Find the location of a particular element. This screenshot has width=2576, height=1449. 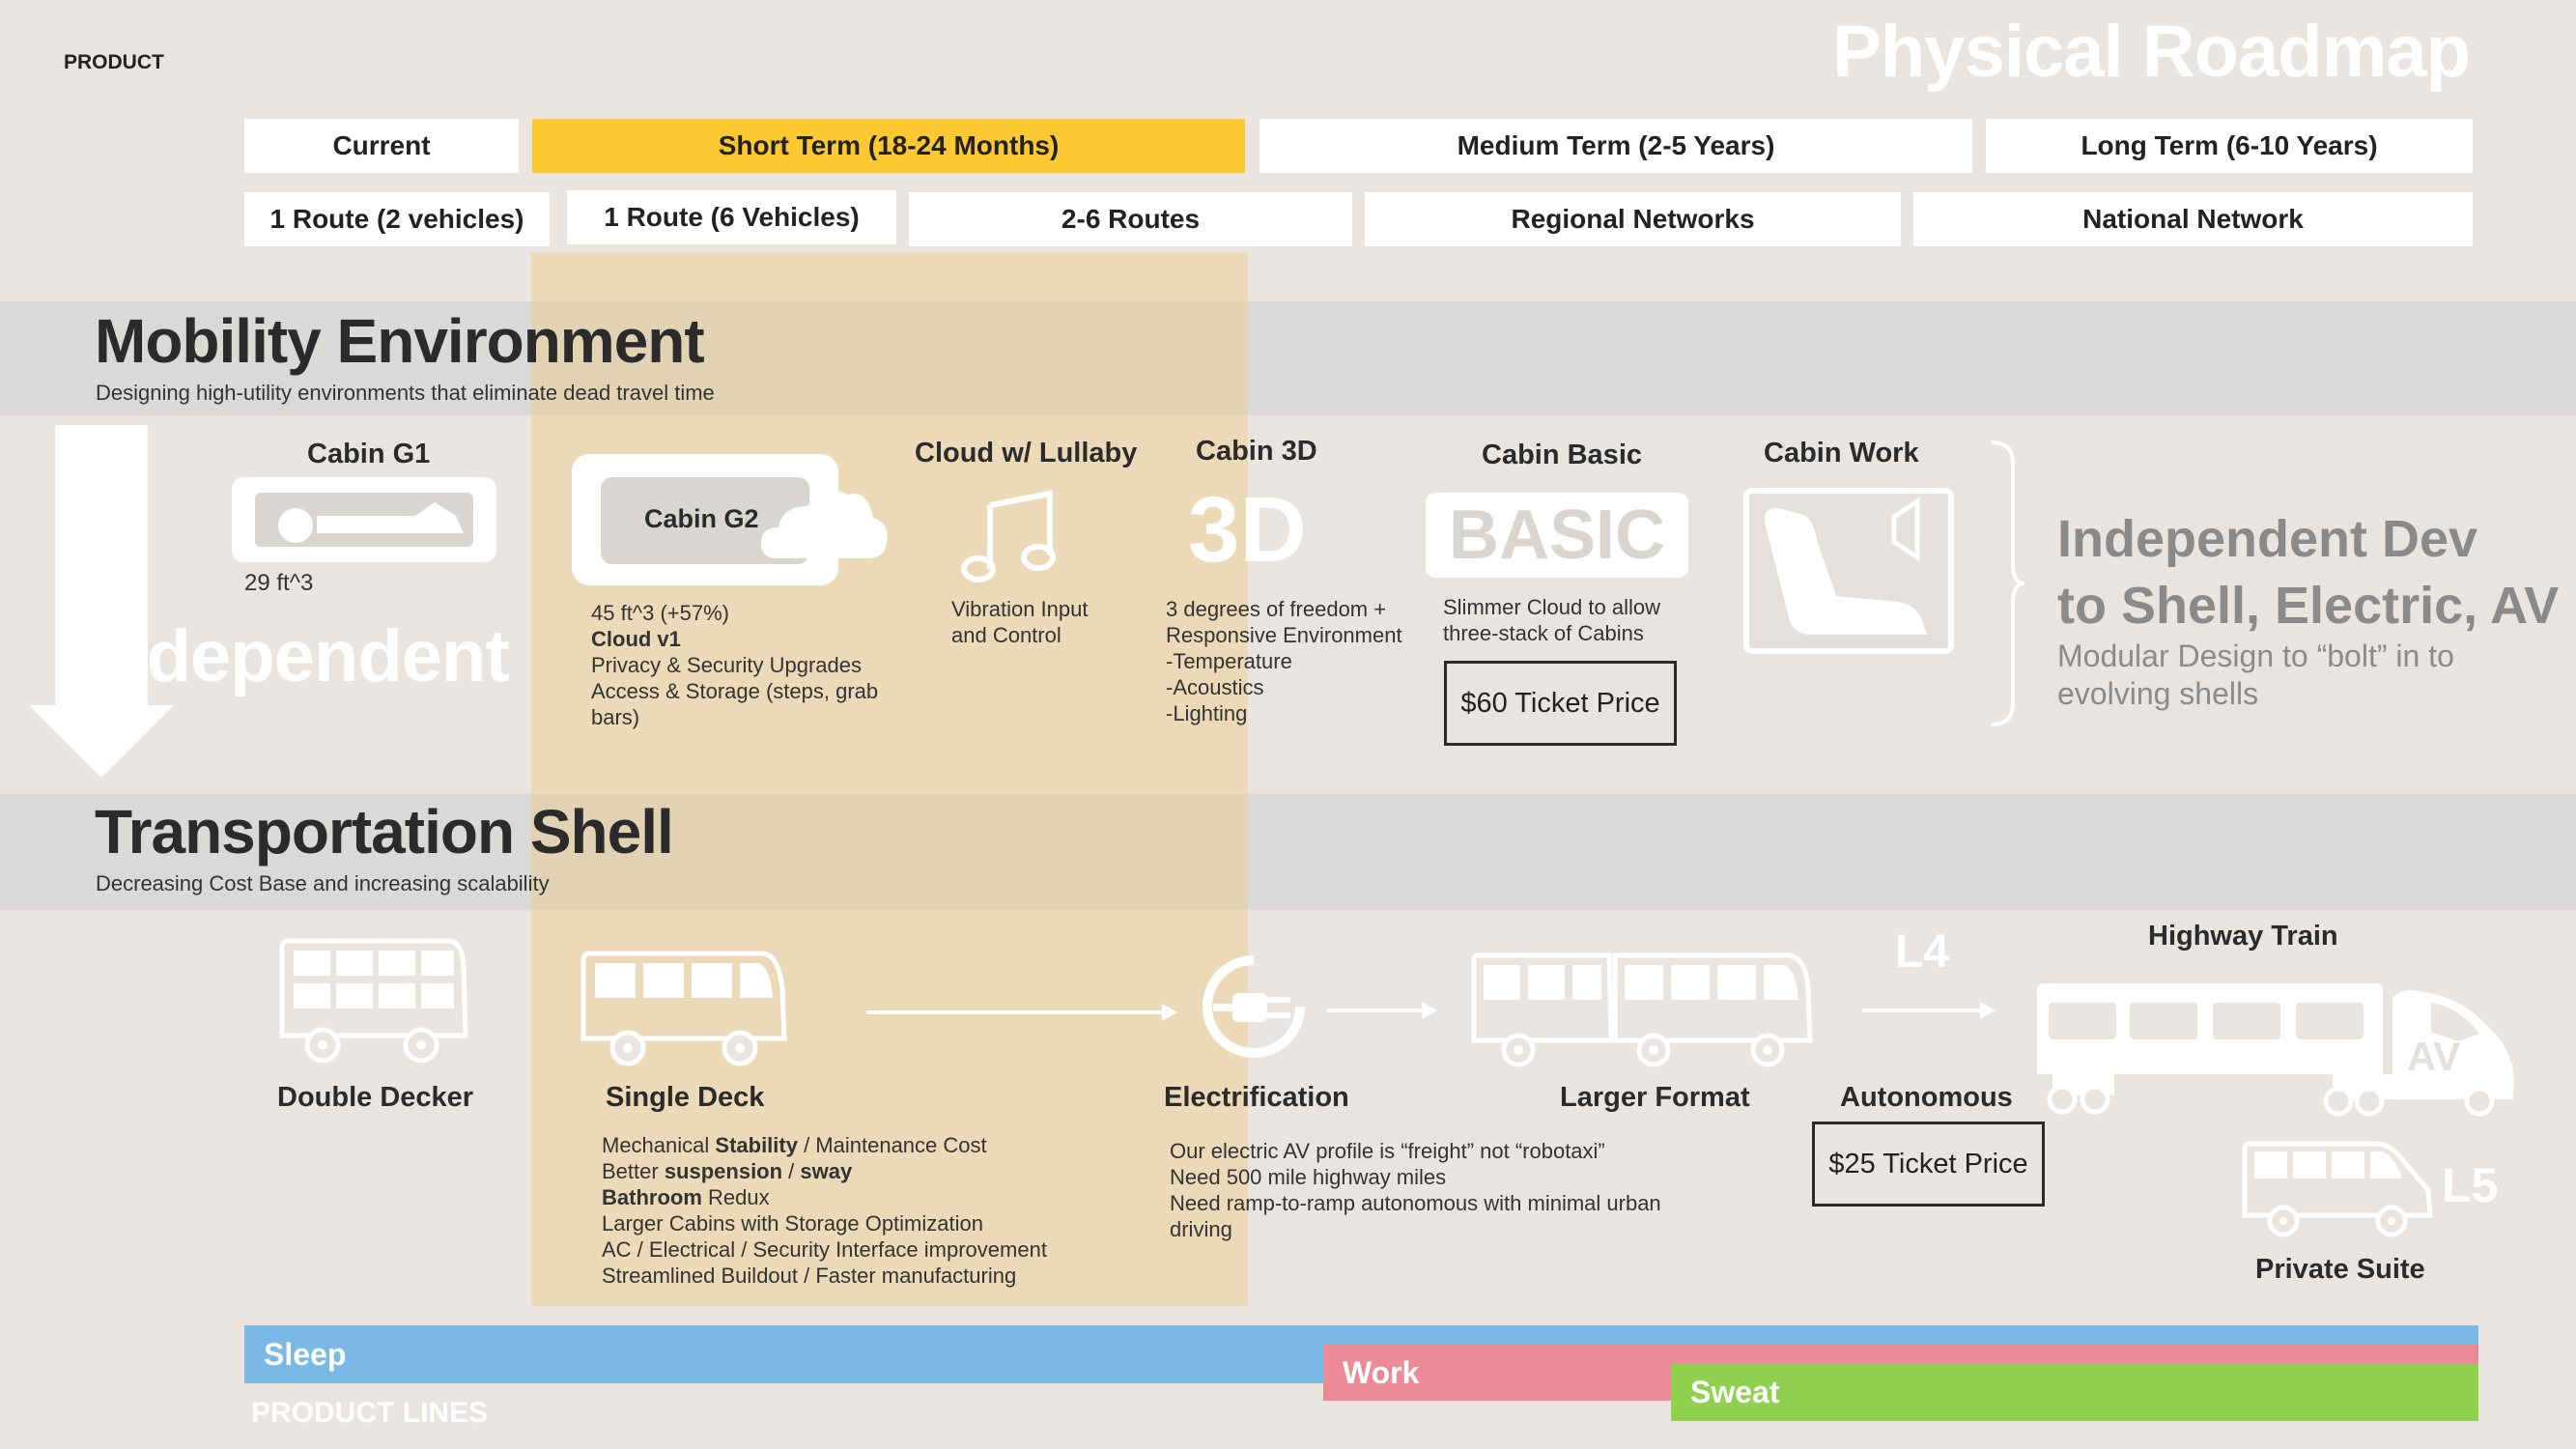

cabin-g2-label: Cabin G2 is located at coordinates (701, 518).